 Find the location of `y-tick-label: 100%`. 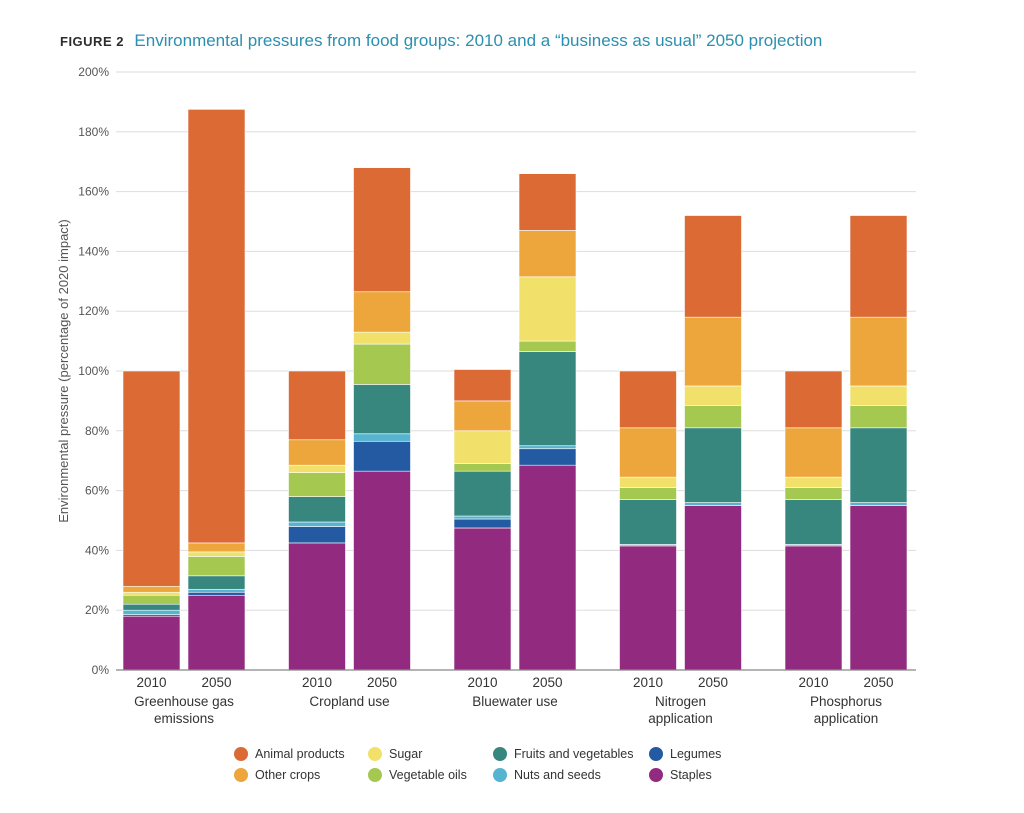

y-tick-label: 100% is located at coordinates (93, 371).